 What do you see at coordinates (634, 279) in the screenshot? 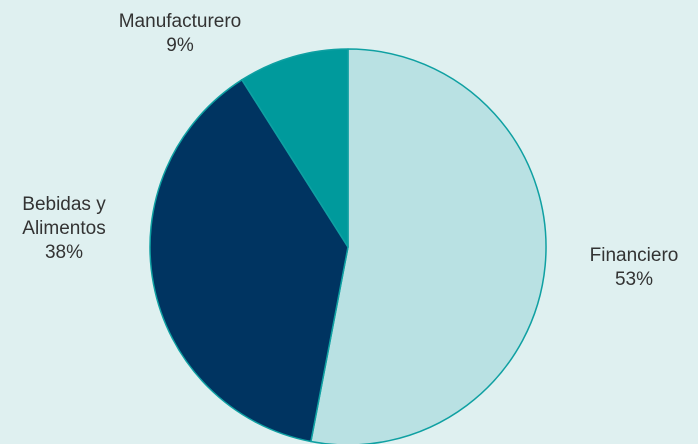
I see `slice-value-financiero: 53%` at bounding box center [634, 279].